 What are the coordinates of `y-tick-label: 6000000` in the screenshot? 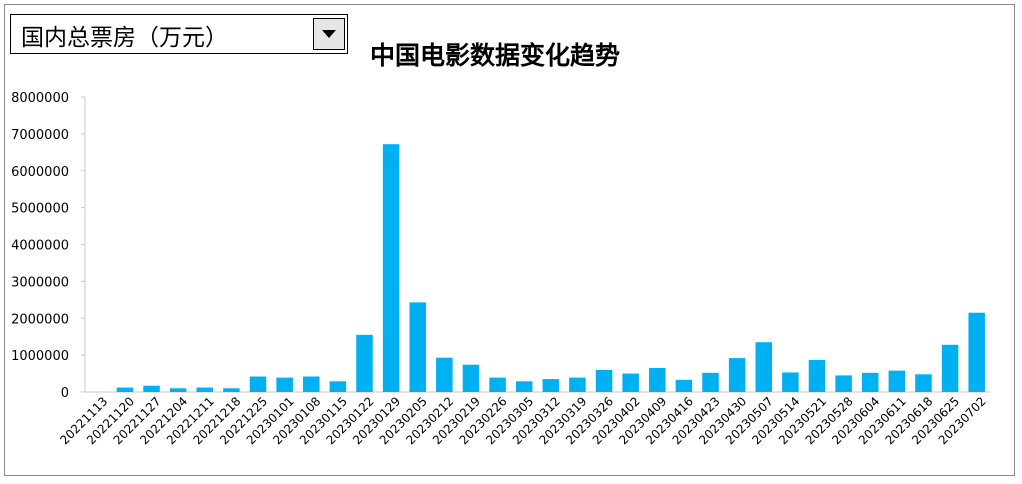 It's located at (40, 172).